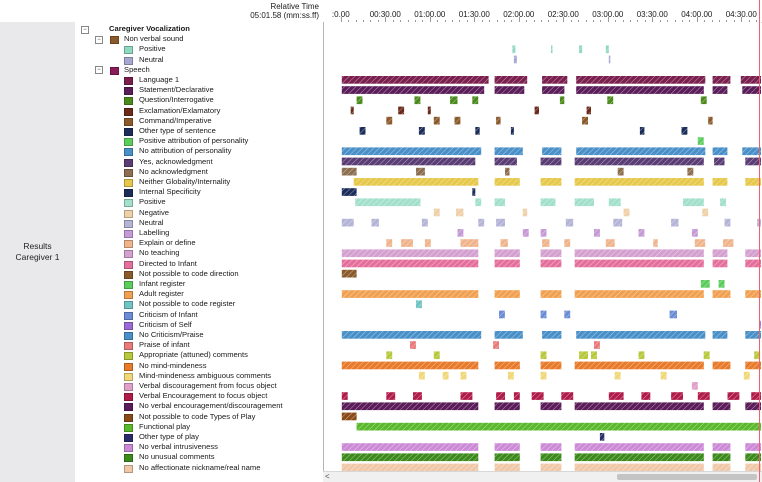 This screenshot has width=762, height=482. Describe the element at coordinates (199, 417) in the screenshot. I see `behavior-row: Not possible to code Types of Play` at that location.